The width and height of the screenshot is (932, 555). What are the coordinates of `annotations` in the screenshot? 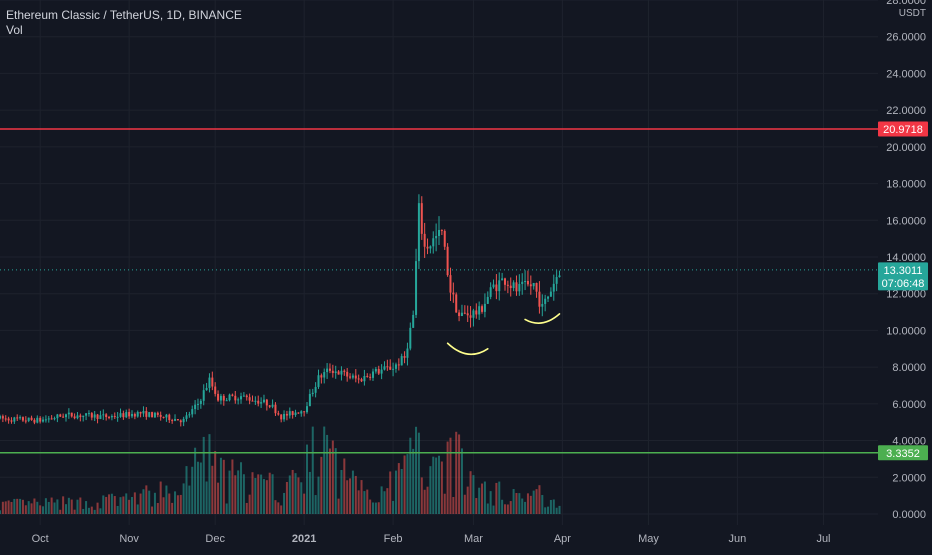 It's located at (503, 334).